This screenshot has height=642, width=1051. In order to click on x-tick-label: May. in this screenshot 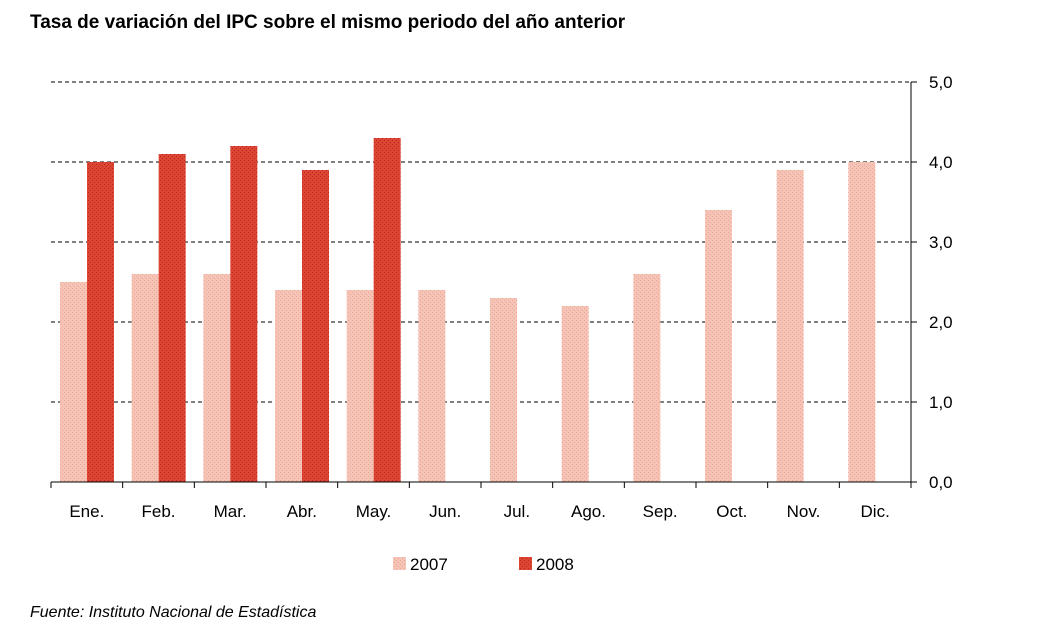, I will do `click(374, 511)`.